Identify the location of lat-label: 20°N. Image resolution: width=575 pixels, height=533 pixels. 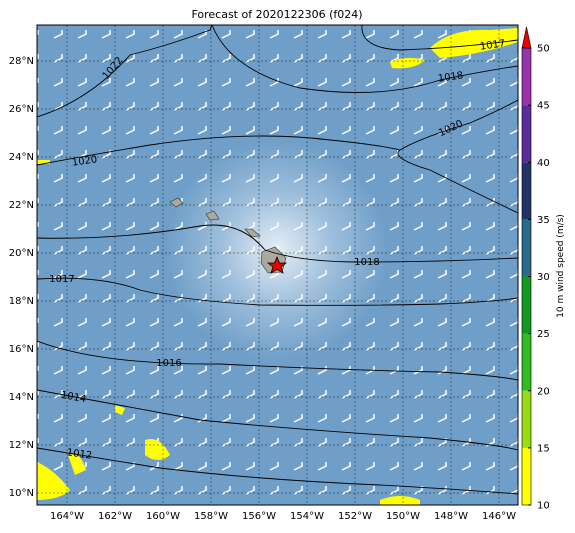
(21, 253).